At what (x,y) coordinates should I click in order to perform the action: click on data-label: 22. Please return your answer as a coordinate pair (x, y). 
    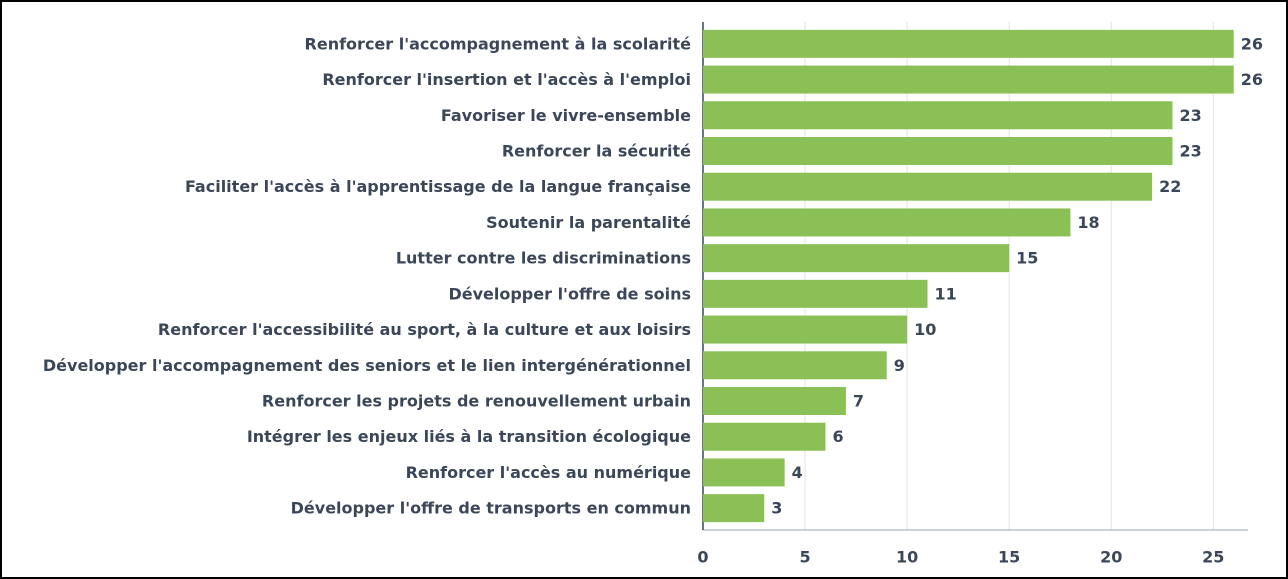
    Looking at the image, I should click on (1170, 186).